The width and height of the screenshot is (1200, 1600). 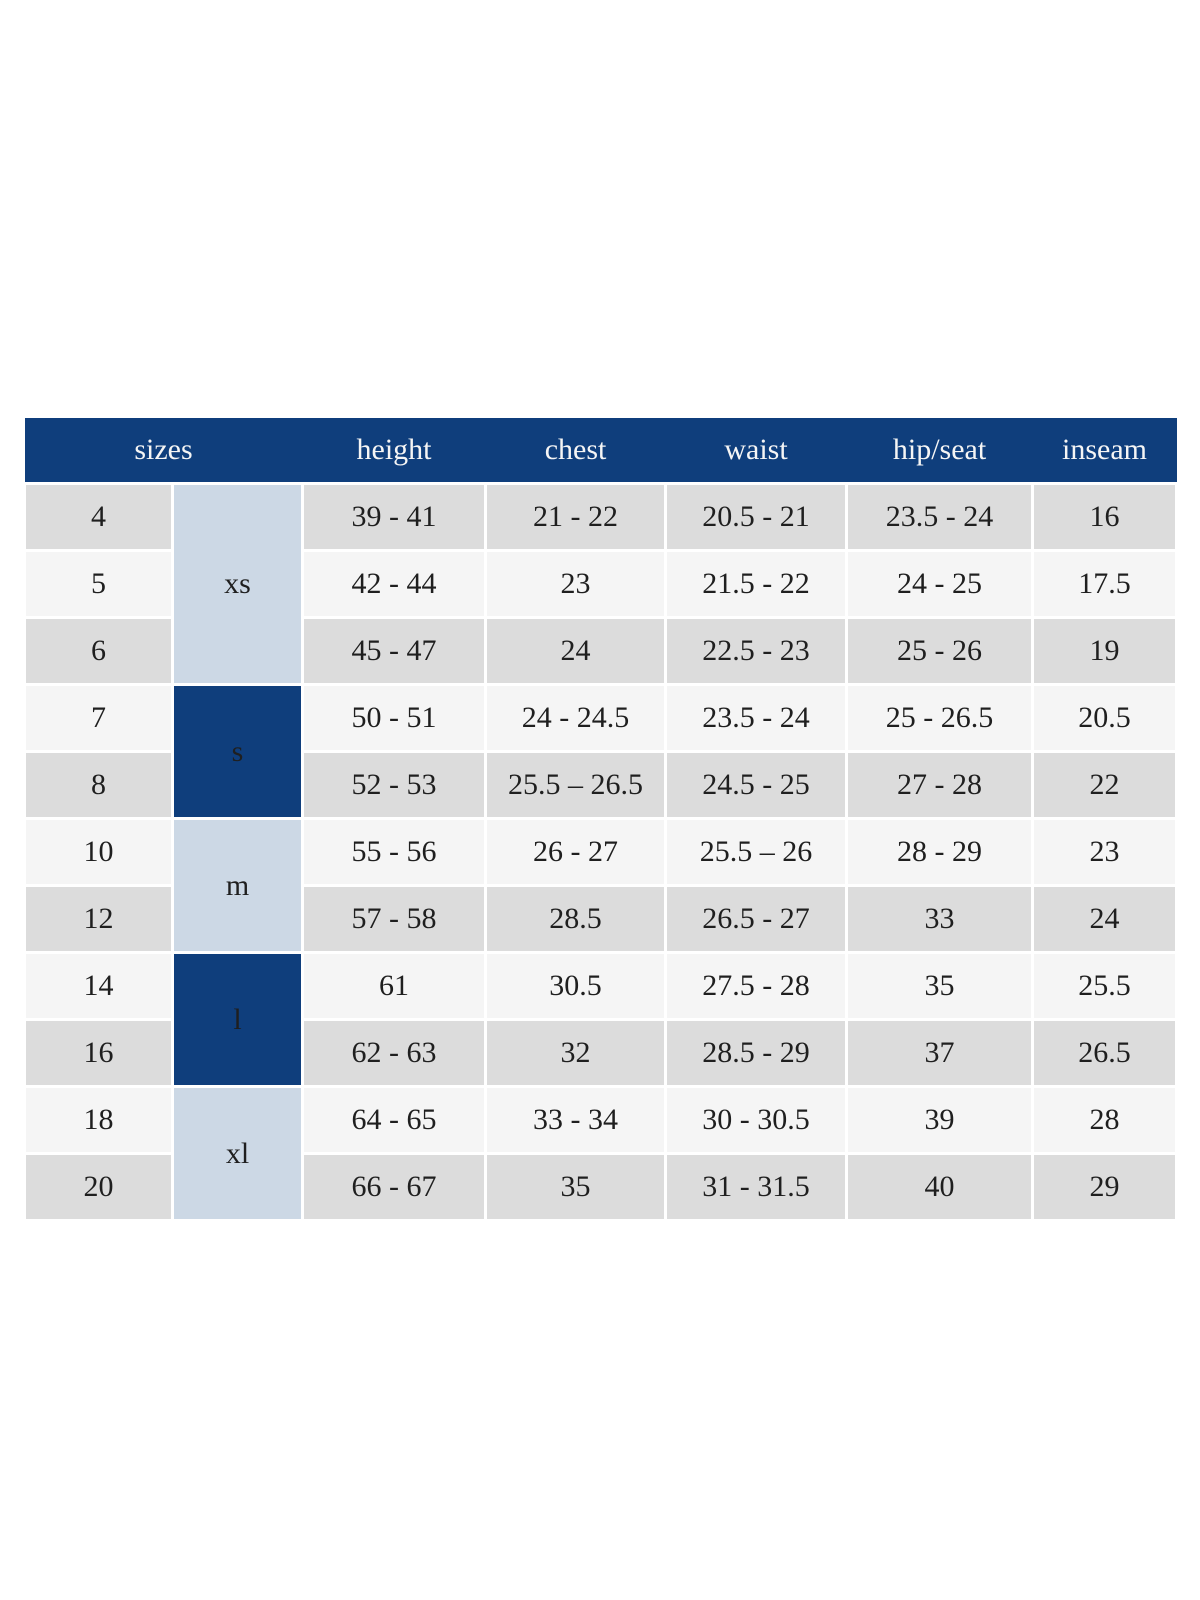 What do you see at coordinates (394, 1120) in the screenshot?
I see `value-cell: 64 - 65` at bounding box center [394, 1120].